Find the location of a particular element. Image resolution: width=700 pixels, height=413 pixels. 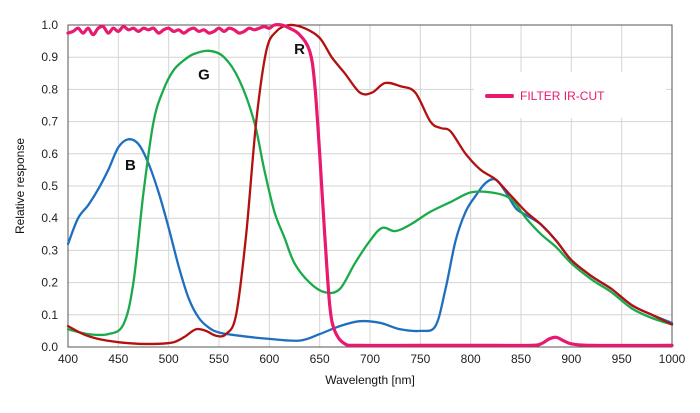

y-tick-label: 0.0 is located at coordinates (49, 347).